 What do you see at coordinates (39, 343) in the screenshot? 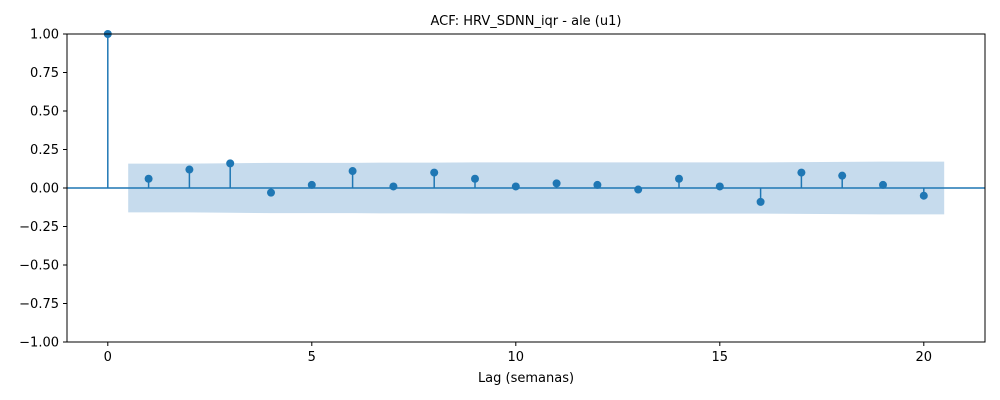
I see `y-tick-label: −1.00` at bounding box center [39, 343].